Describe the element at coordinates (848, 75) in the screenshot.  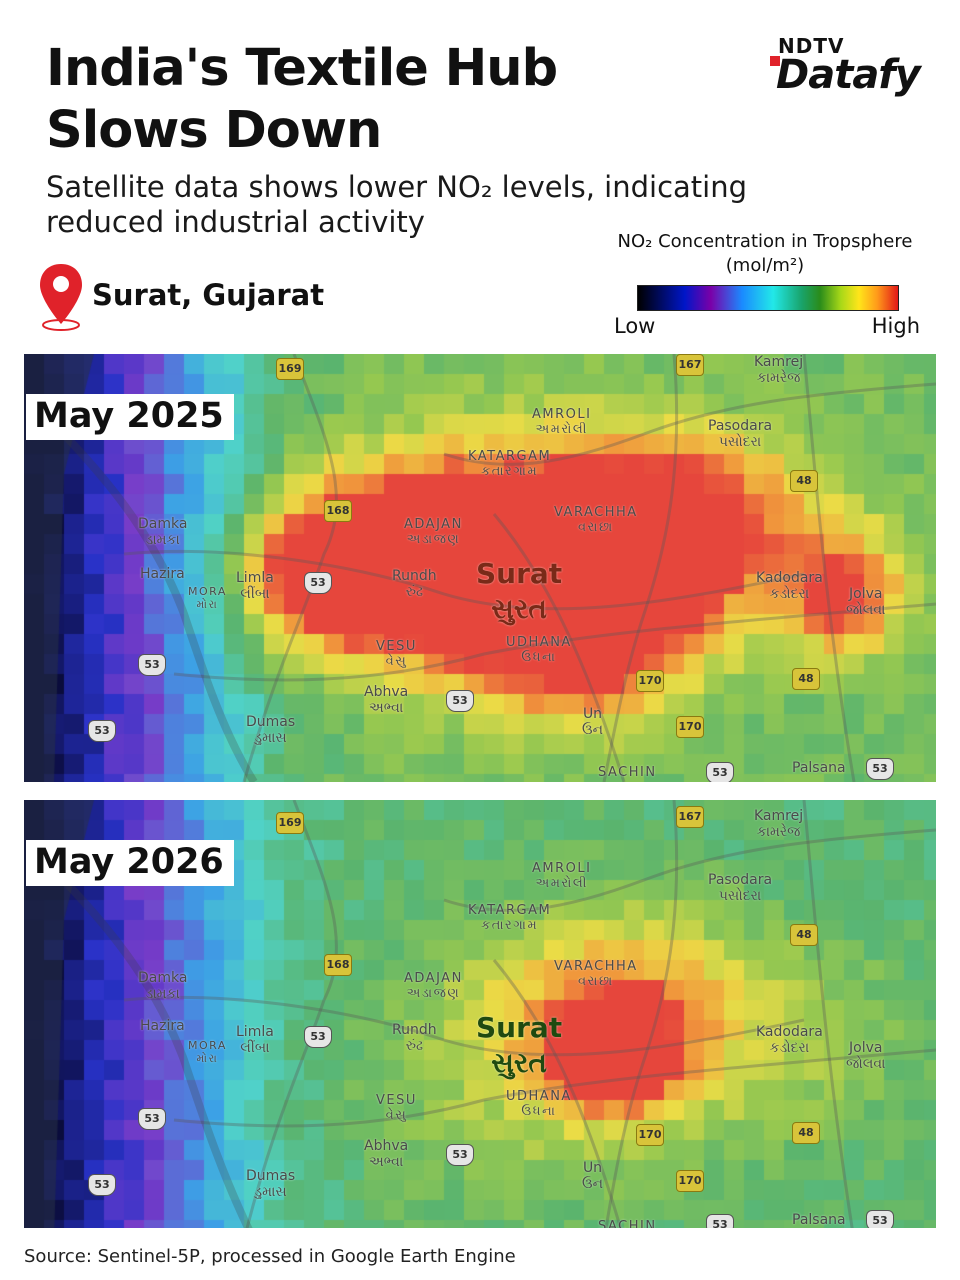
I see `logo-product: Datafy` at that location.